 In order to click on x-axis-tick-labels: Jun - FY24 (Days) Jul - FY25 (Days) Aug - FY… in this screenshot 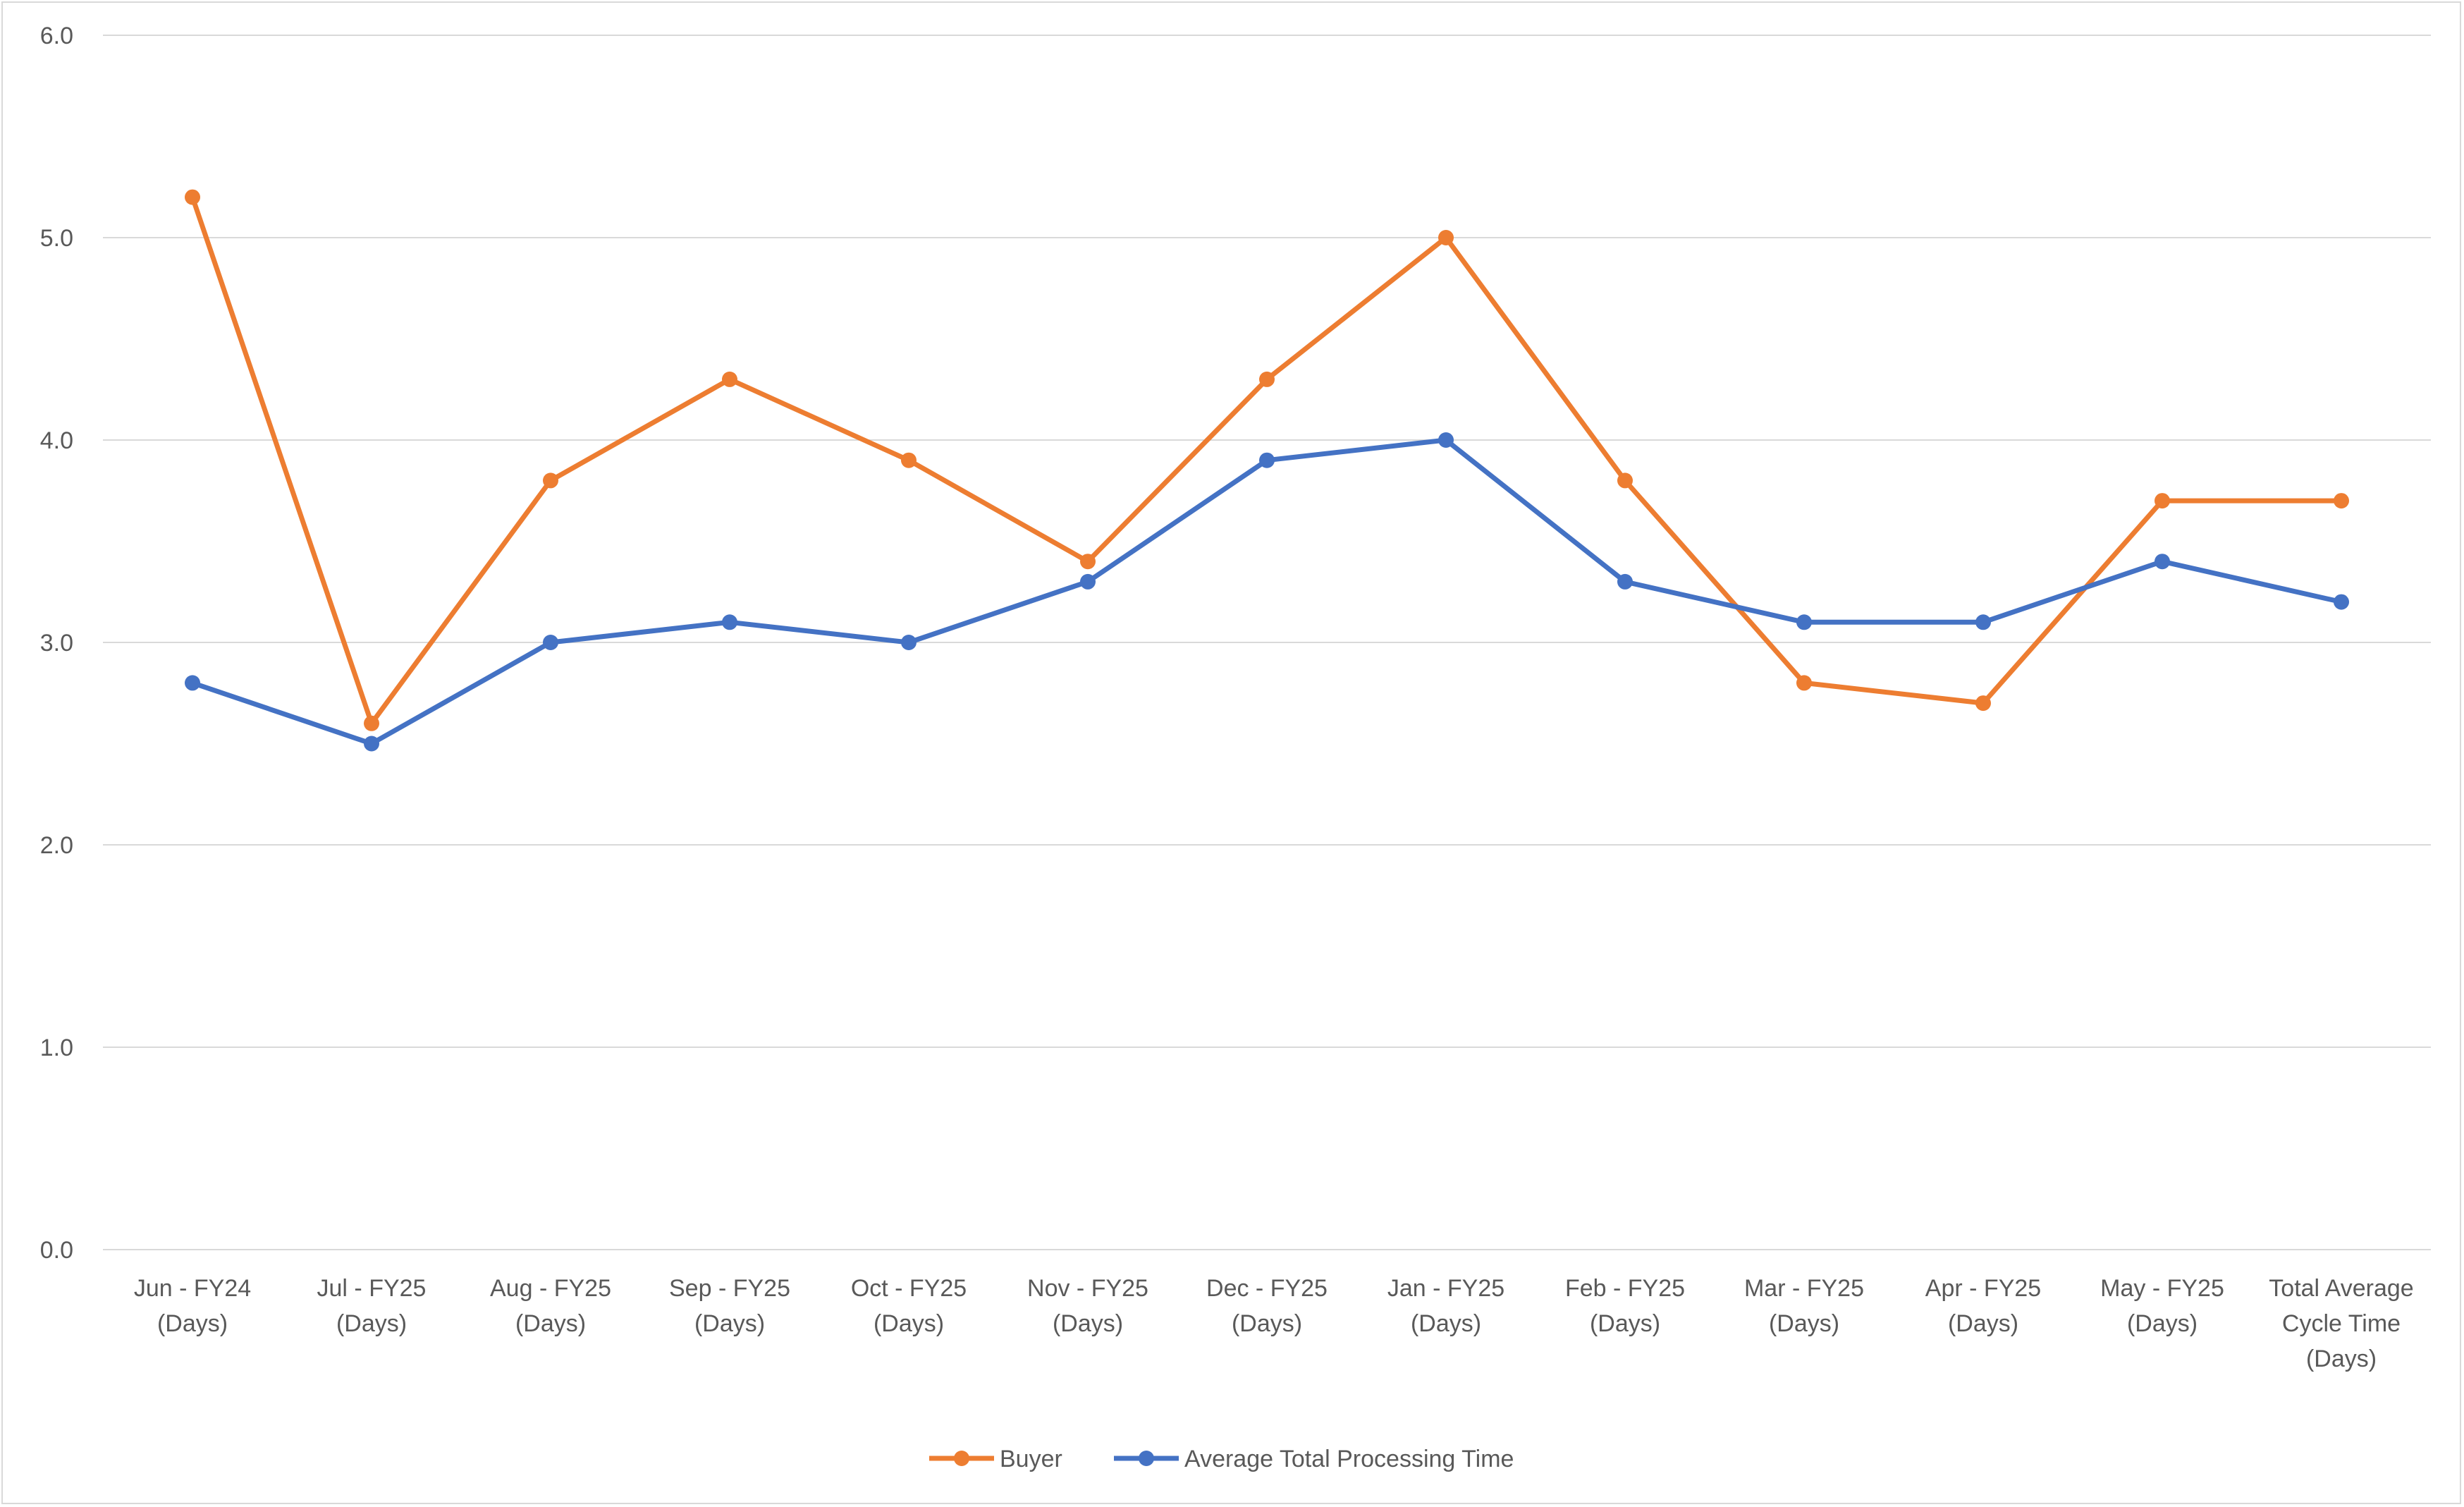, I will do `click(1274, 1323)`.